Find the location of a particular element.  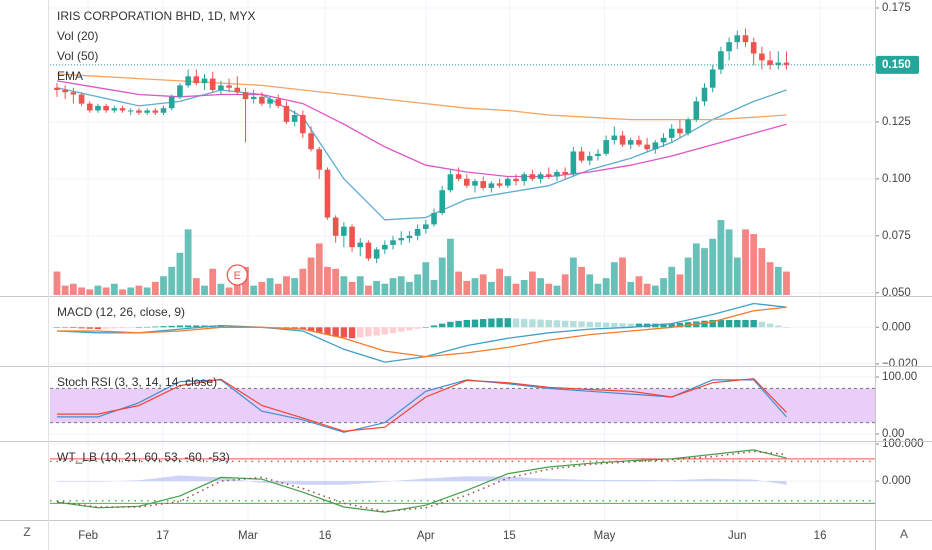

legend-label: EMA is located at coordinates (70, 76).